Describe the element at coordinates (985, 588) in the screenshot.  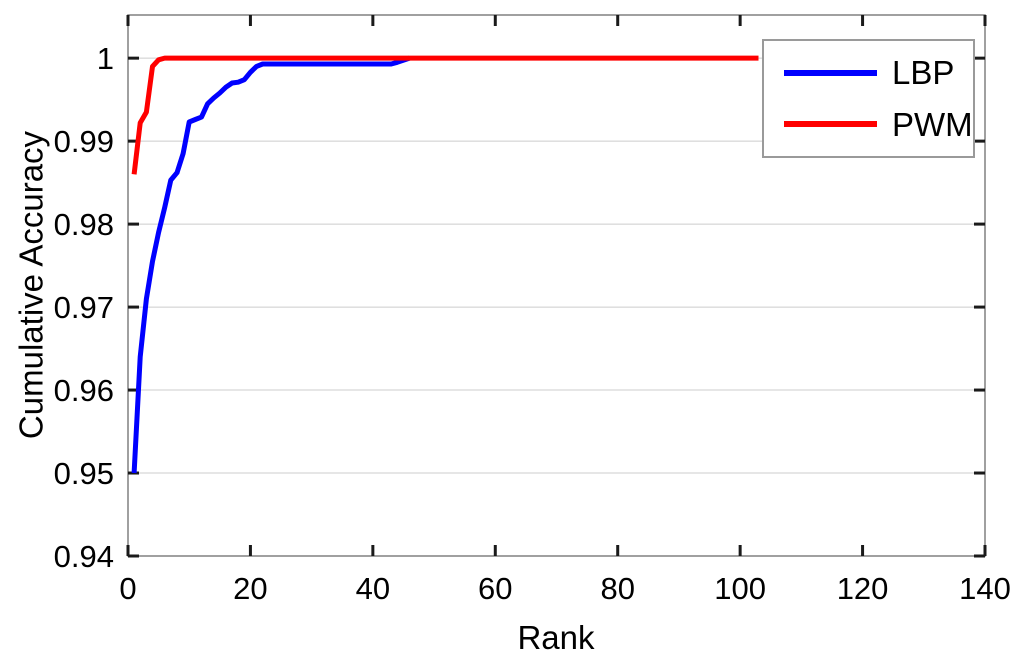
I see `x-tick-label: 140` at that location.